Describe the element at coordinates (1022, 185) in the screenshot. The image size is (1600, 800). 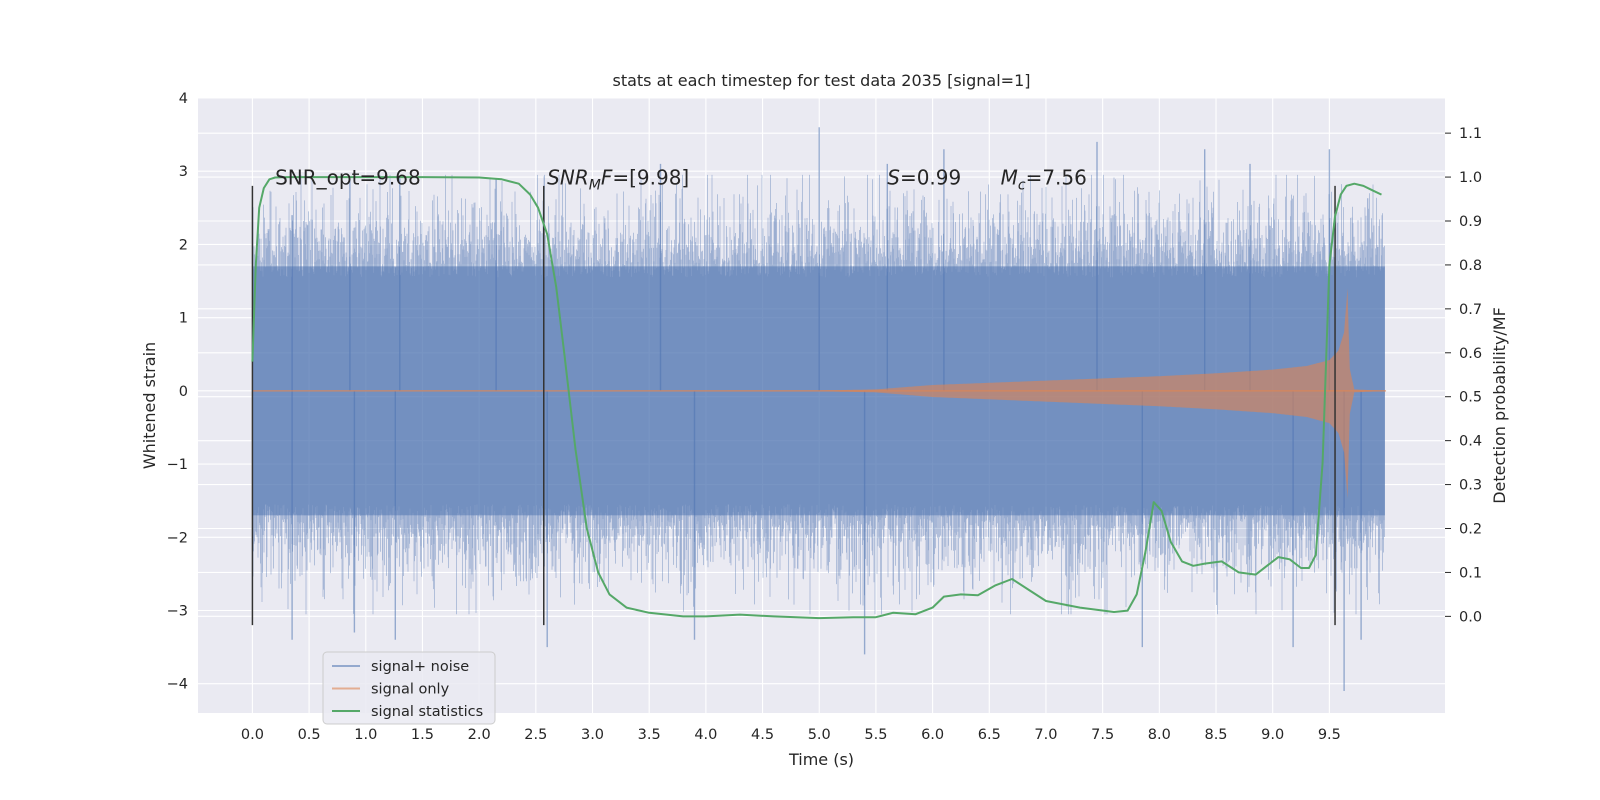
I see `annotation-mc-sub: c` at that location.